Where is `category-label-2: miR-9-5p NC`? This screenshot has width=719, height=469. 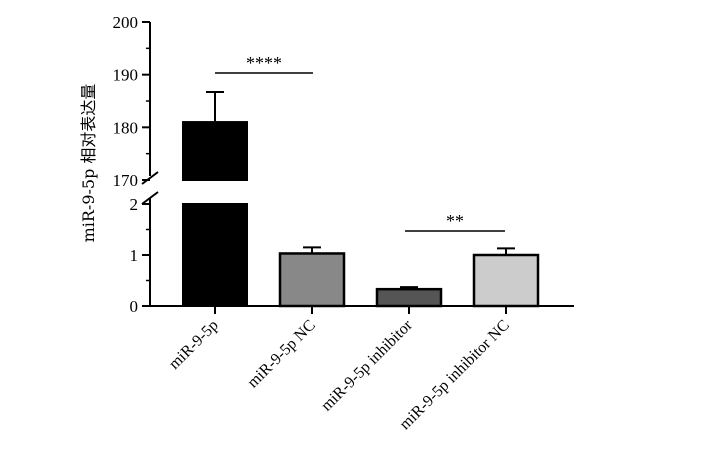 category-label-2: miR-9-5p NC is located at coordinates (281, 354).